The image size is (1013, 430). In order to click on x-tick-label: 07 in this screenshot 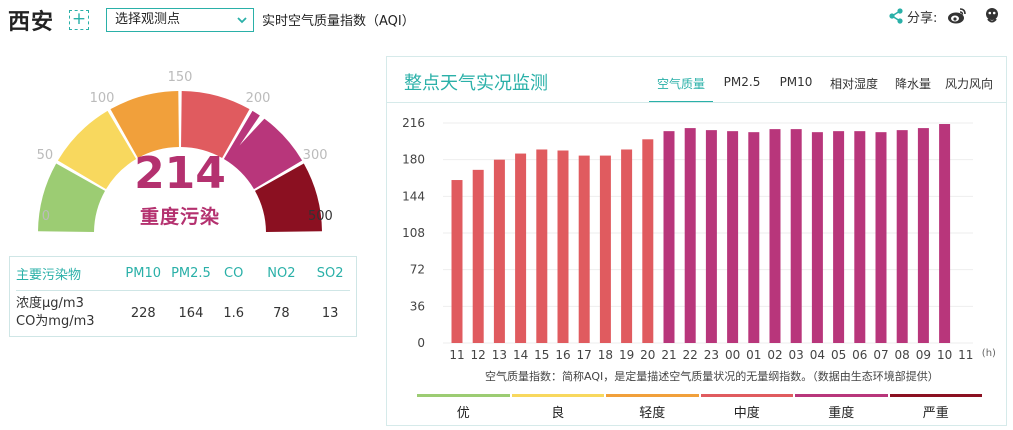, I will do `click(880, 355)`.